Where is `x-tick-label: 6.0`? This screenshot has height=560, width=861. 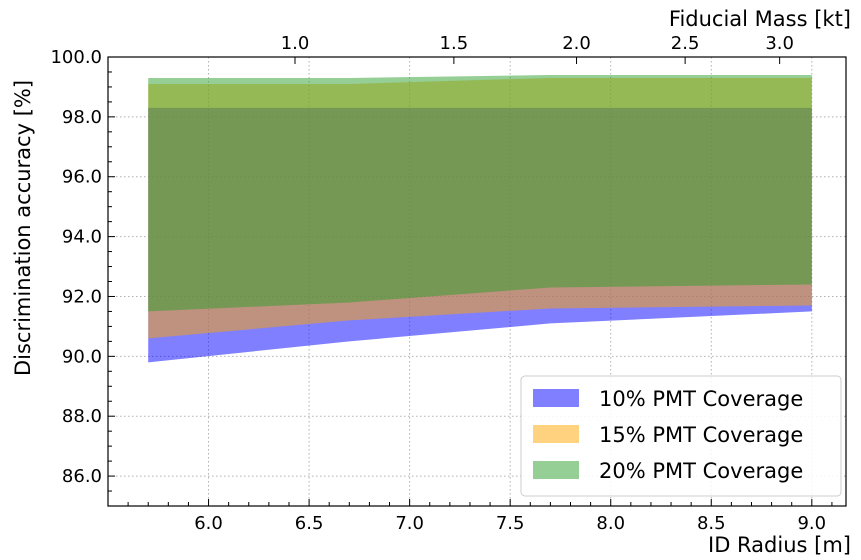
x-tick-label: 6.0 is located at coordinates (208, 523).